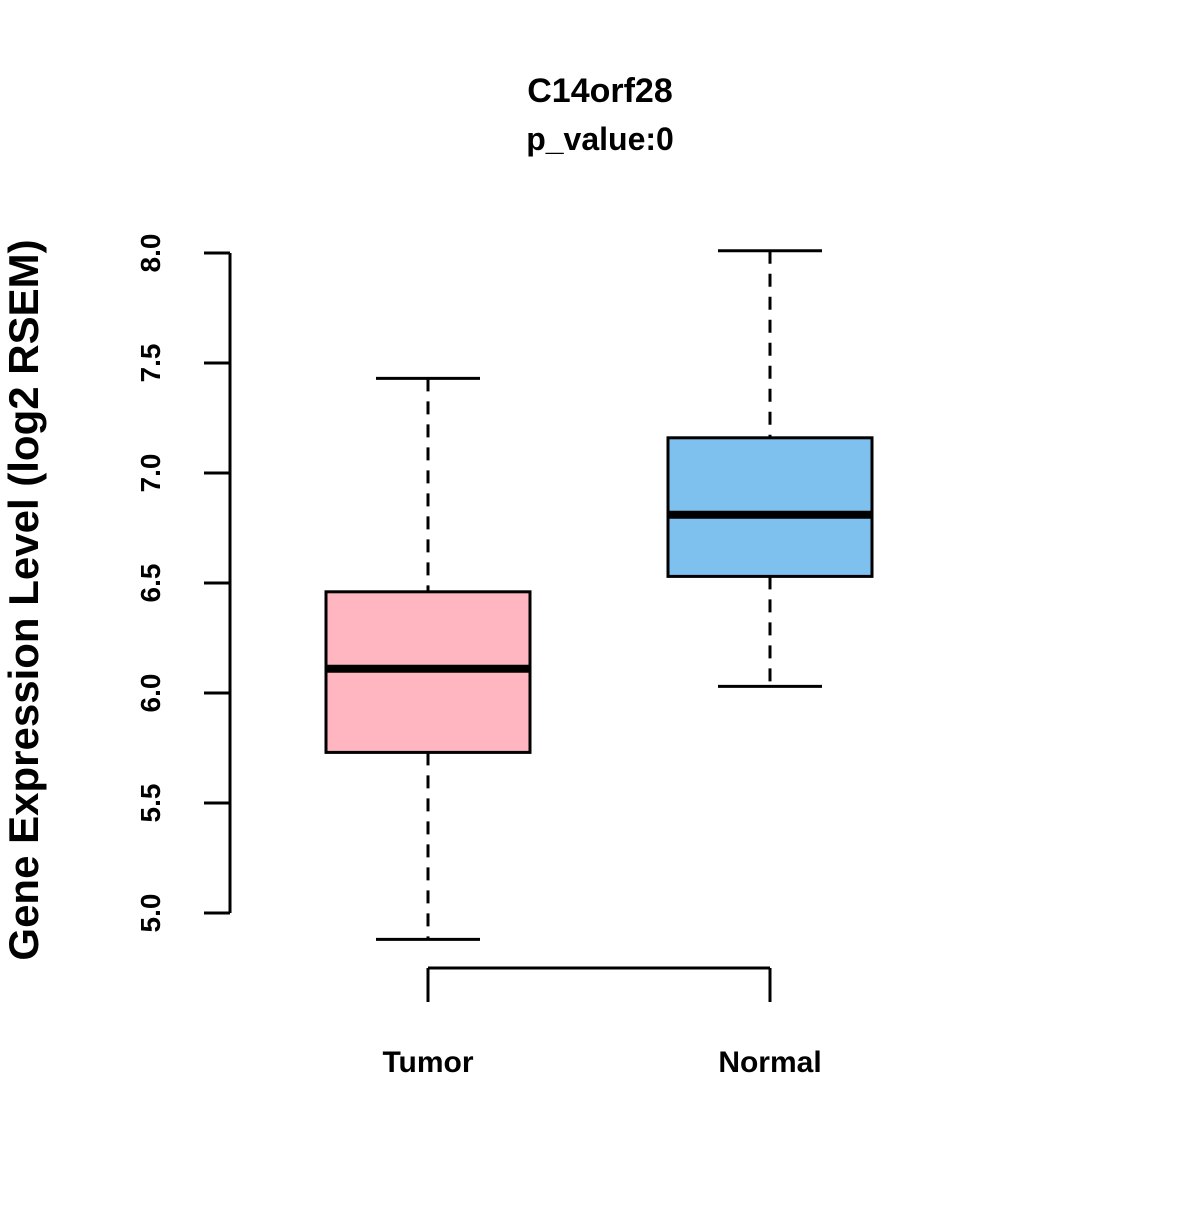 This screenshot has width=1200, height=1205. Describe the element at coordinates (23, 599) in the screenshot. I see `y-axis-title: Gene Expression Level (log2 RSEM)` at that location.